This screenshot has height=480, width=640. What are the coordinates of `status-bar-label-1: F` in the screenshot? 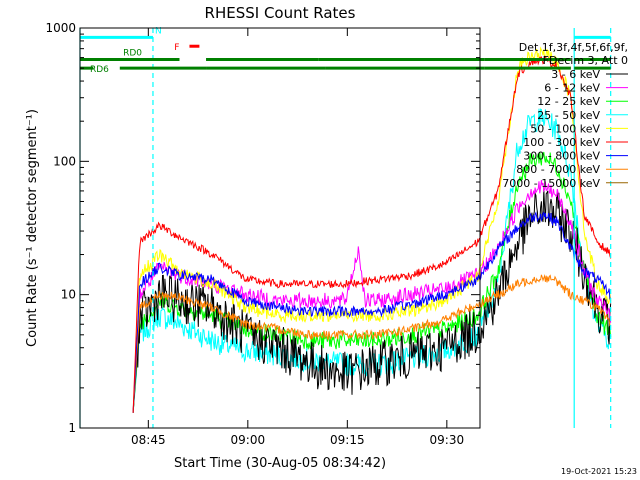 It's located at (176, 48).